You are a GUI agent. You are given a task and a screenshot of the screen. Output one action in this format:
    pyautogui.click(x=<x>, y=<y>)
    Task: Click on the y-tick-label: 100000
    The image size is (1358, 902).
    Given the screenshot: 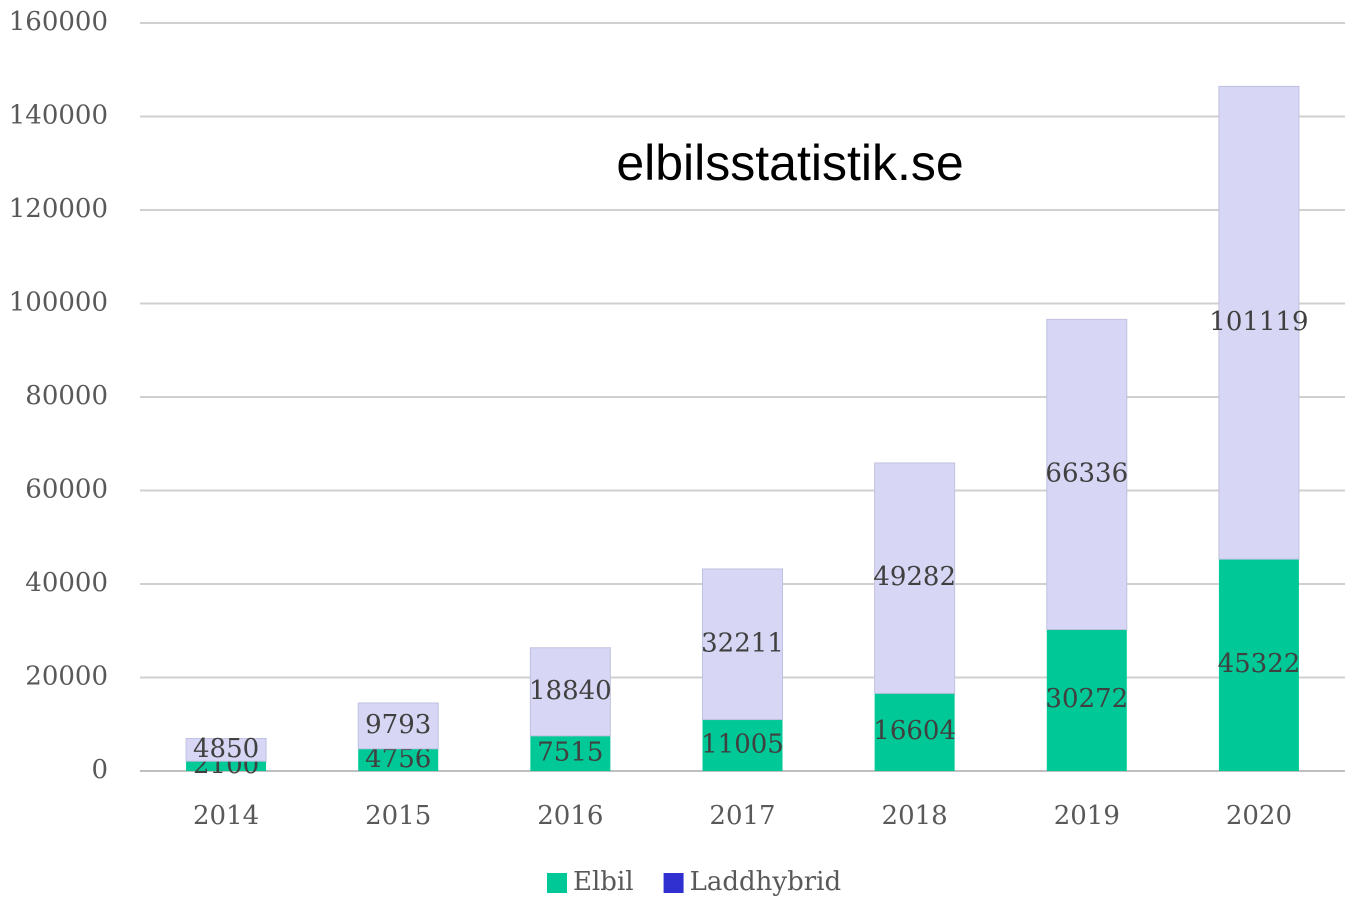 What is the action you would take?
    pyautogui.click(x=58, y=303)
    